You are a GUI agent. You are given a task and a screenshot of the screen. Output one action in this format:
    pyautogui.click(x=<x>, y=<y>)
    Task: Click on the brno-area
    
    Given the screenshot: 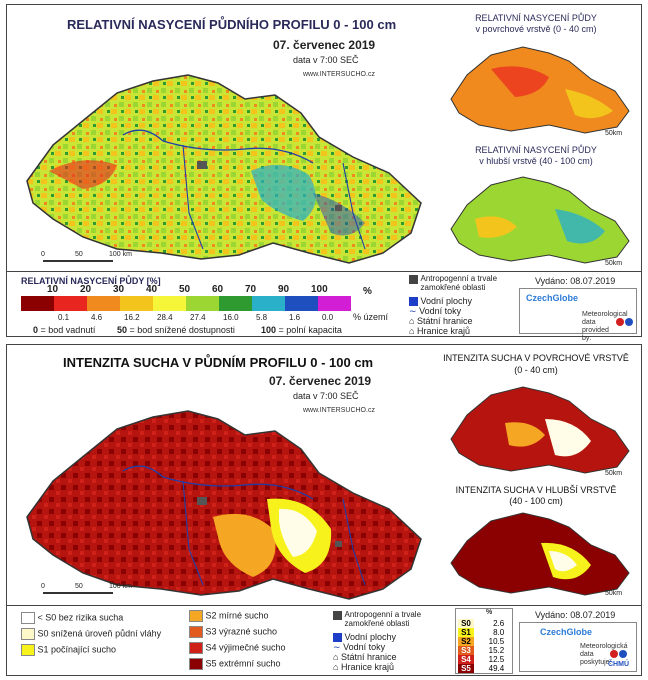 What is the action you would take?
    pyautogui.click(x=338, y=544)
    